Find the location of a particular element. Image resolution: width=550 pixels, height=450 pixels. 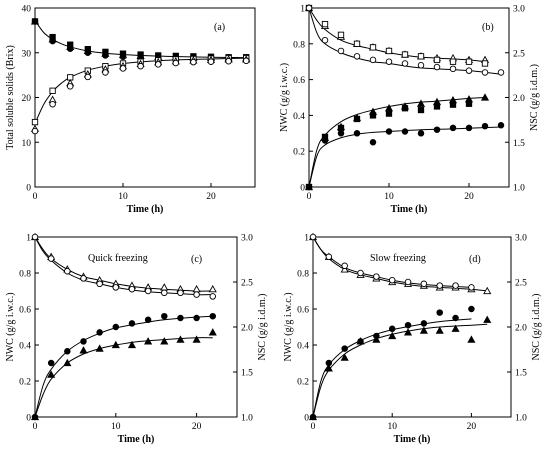

y-tick-label: 0.8 is located at coordinates (25, 275).